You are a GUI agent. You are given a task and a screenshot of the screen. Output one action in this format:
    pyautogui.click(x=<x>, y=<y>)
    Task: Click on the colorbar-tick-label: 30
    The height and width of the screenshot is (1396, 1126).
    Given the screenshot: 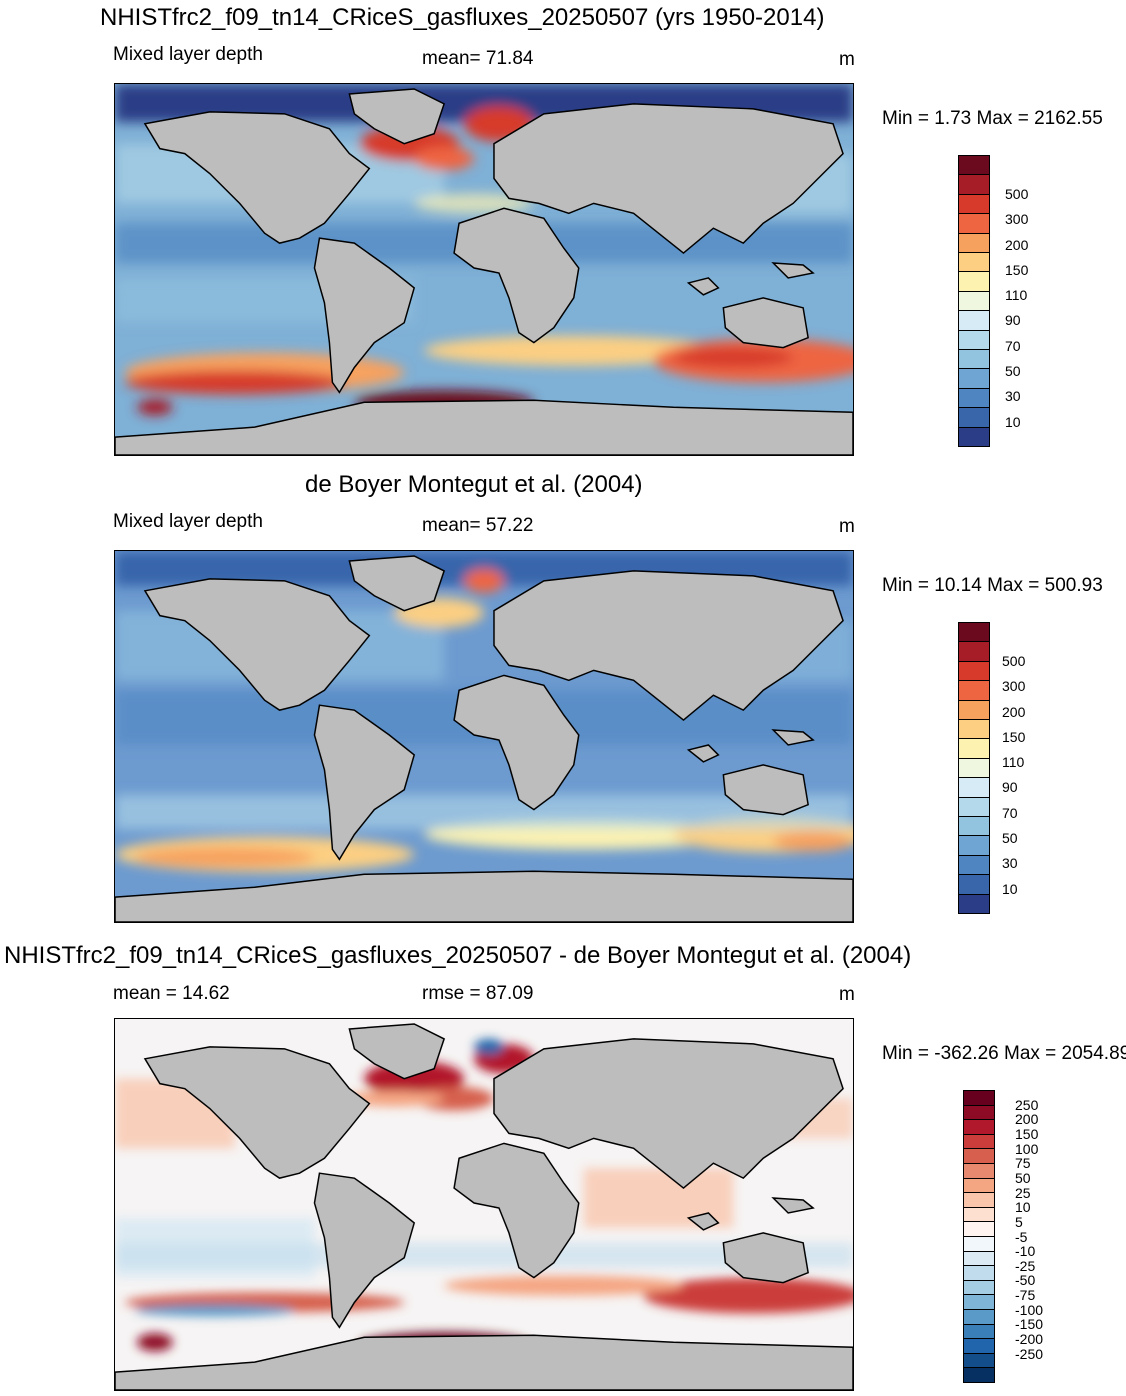 What is the action you would take?
    pyautogui.click(x=1013, y=396)
    